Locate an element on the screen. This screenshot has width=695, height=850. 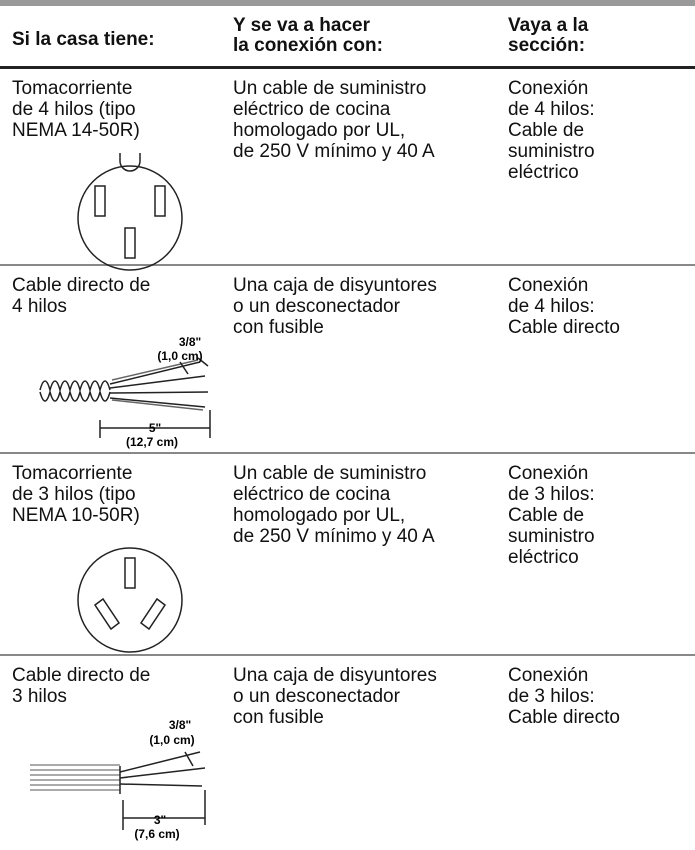
cable-3-wire is located at coordinates (118, 790).